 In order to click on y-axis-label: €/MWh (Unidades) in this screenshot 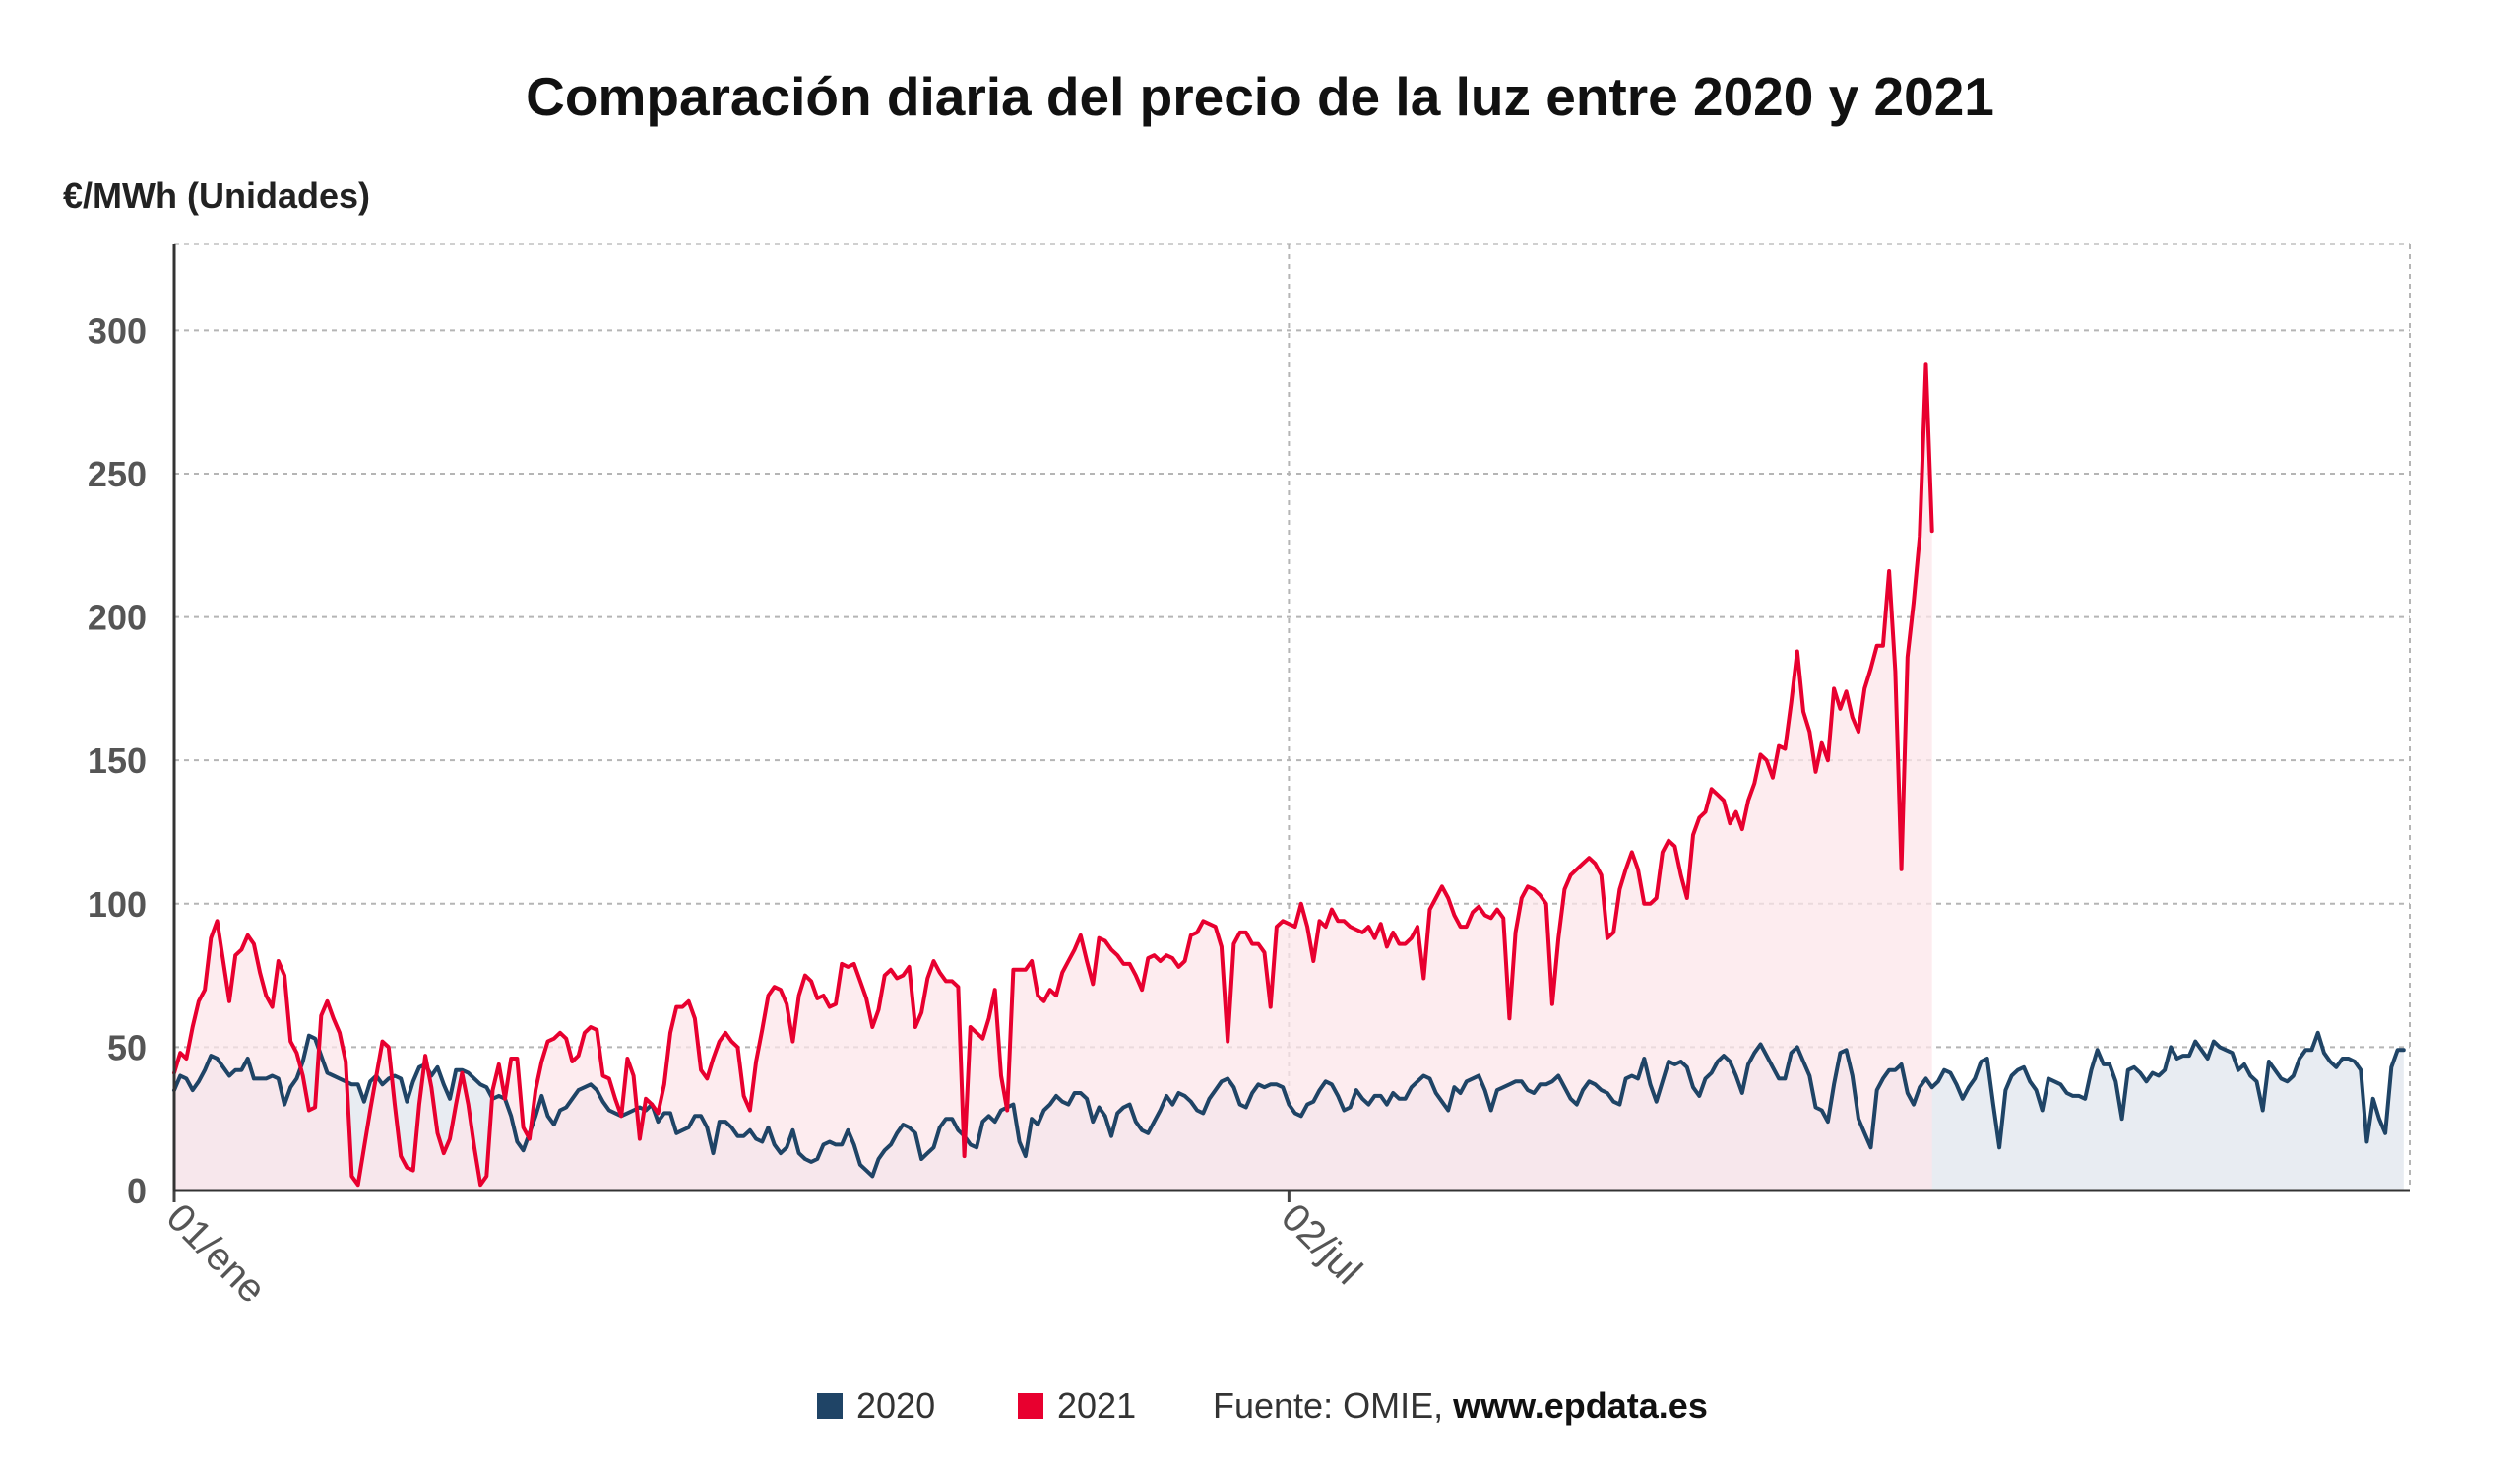, I will do `click(216, 195)`.